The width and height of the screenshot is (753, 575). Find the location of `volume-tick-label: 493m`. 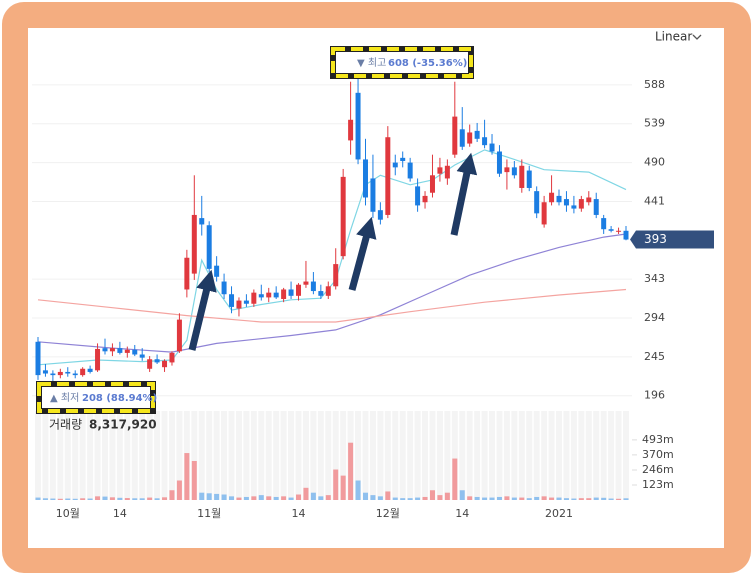

volume-tick-label: 493m is located at coordinates (658, 439).